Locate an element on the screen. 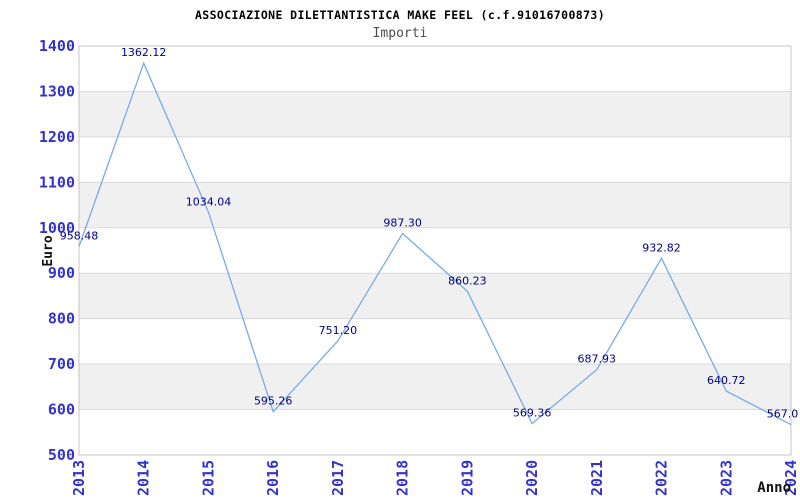 The height and width of the screenshot is (500, 800). x-tick-label: 2017 is located at coordinates (338, 478).